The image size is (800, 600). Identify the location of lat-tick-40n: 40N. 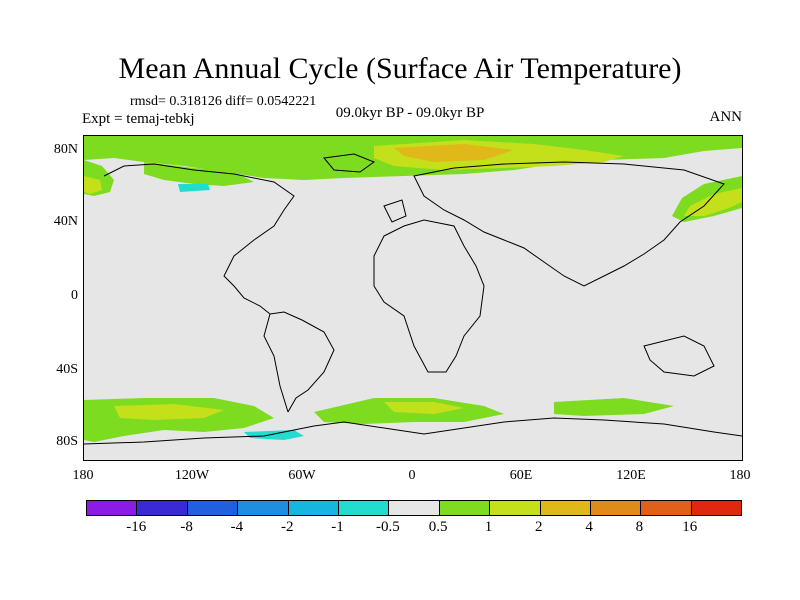
(65, 221).